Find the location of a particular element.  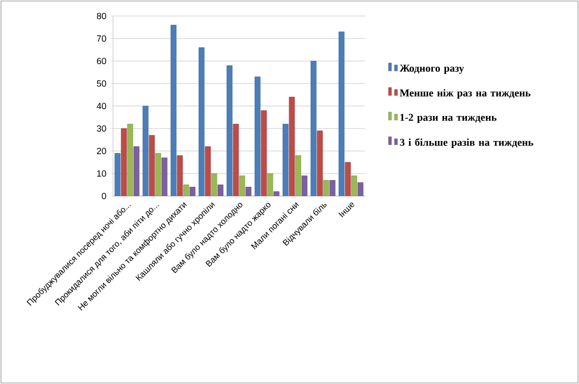

y-tick-label: 10 is located at coordinates (101, 173).